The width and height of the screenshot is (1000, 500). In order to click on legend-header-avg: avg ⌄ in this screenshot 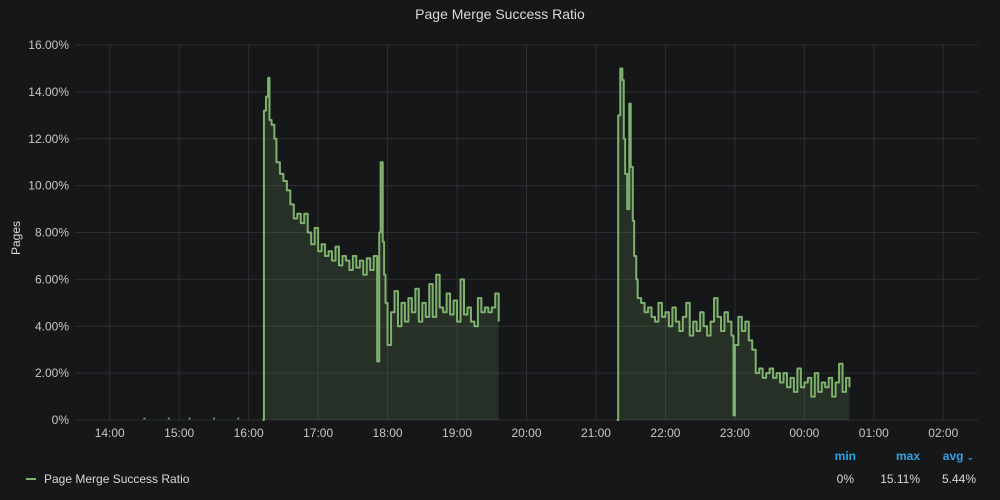, I will do `click(958, 456)`.